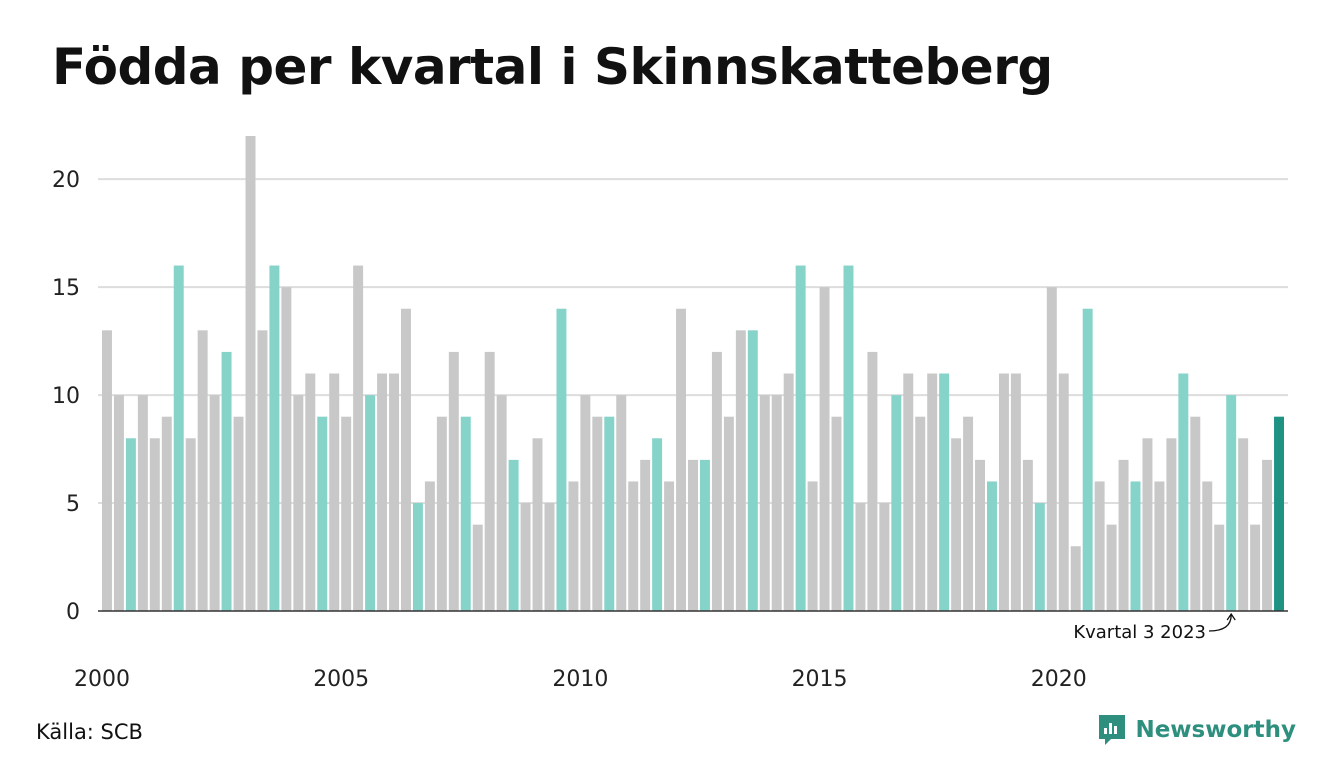 Image resolution: width=1340 pixels, height=780 pixels. I want to click on chart-title: Födda per kvartal i Skinnskatteberg, so click(552, 67).